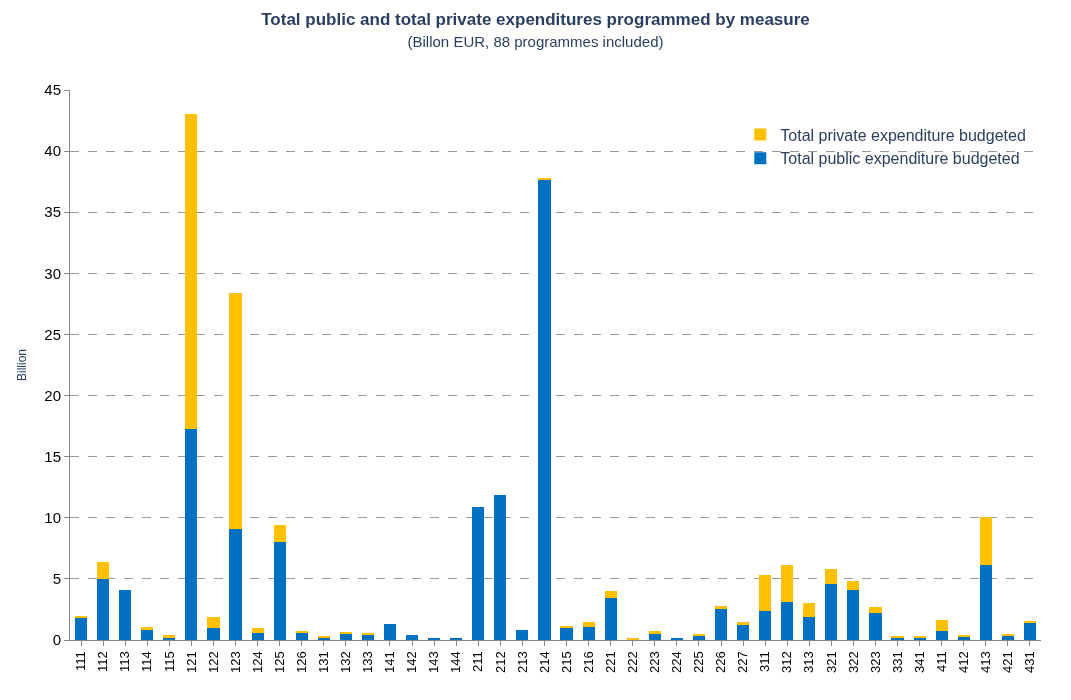  I want to click on x-tick-label: 412, so click(963, 662).